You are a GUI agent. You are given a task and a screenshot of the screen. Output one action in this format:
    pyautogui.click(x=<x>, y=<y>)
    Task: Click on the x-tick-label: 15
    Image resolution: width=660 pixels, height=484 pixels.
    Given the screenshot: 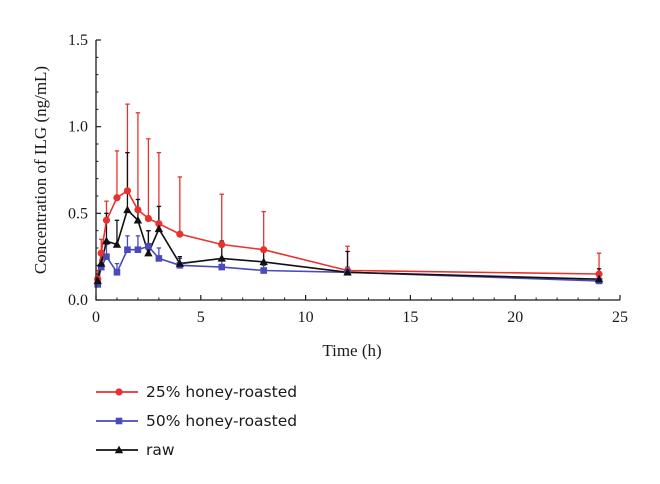 What is the action you would take?
    pyautogui.click(x=410, y=317)
    